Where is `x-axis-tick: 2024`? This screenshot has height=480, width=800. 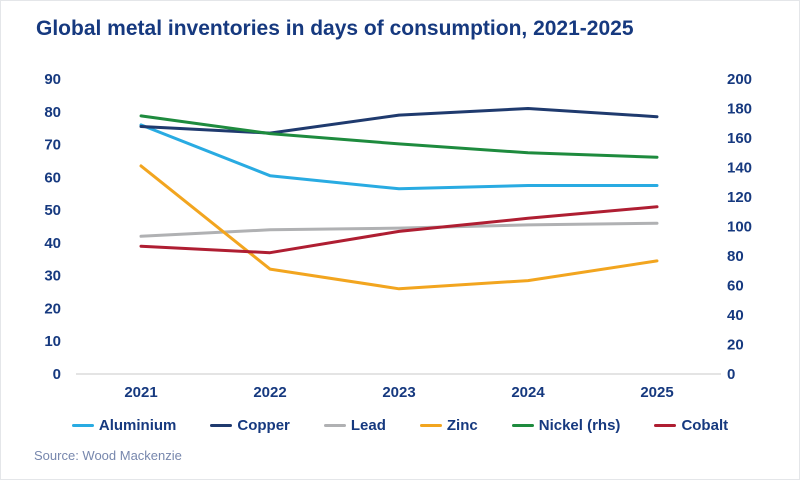 x-axis-tick: 2024 is located at coordinates (528, 392).